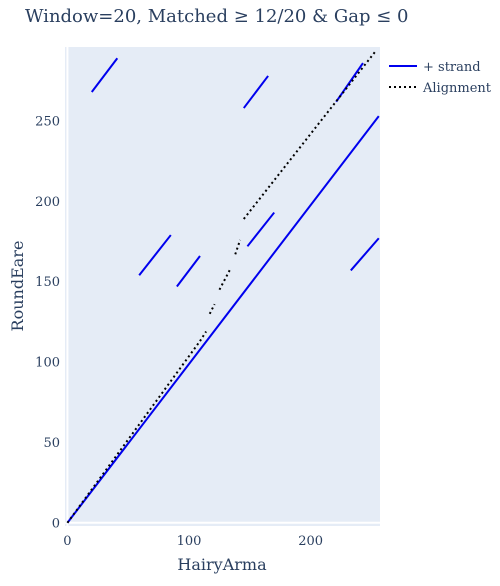  Describe the element at coordinates (17, 286) in the screenshot. I see `y-axis-title: RoundEare` at that location.